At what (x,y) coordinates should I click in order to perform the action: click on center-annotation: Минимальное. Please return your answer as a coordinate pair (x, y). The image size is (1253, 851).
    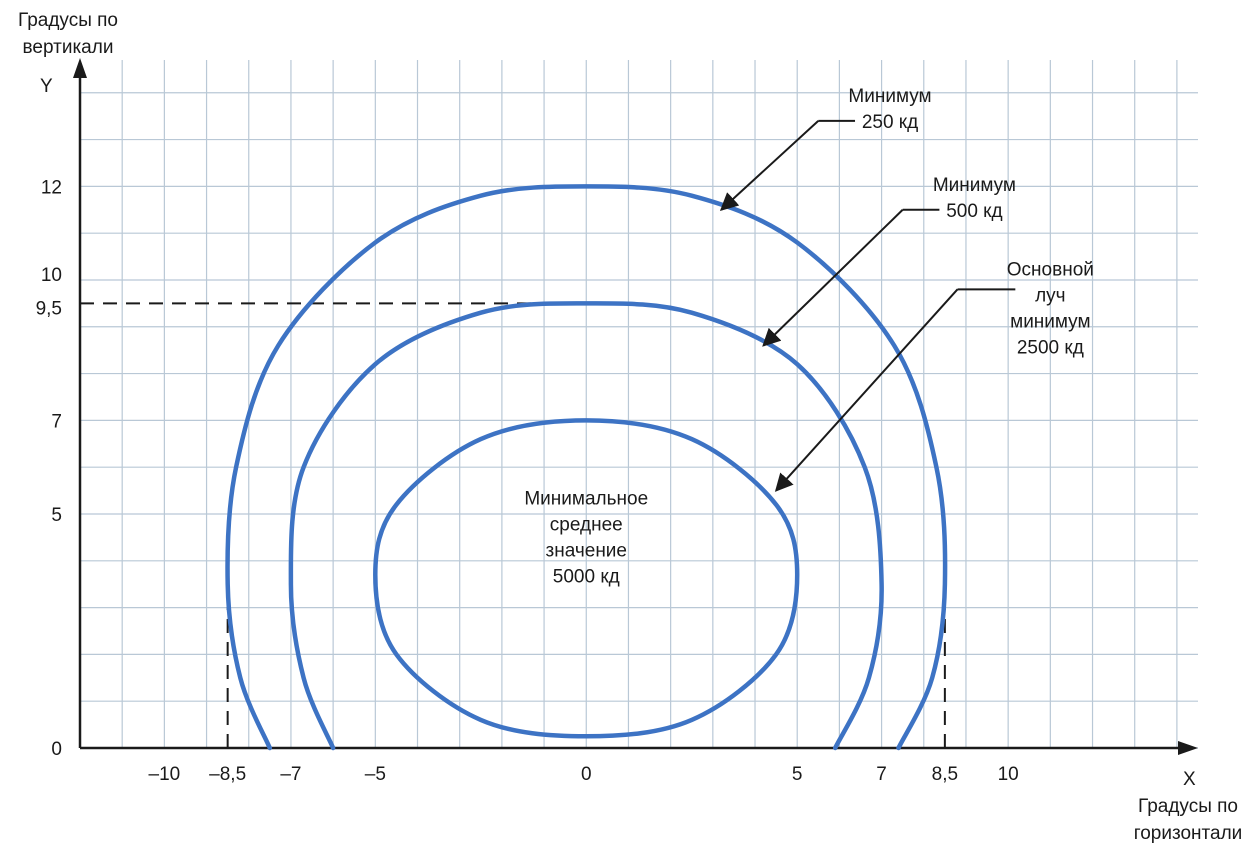
    Looking at the image, I should click on (586, 499).